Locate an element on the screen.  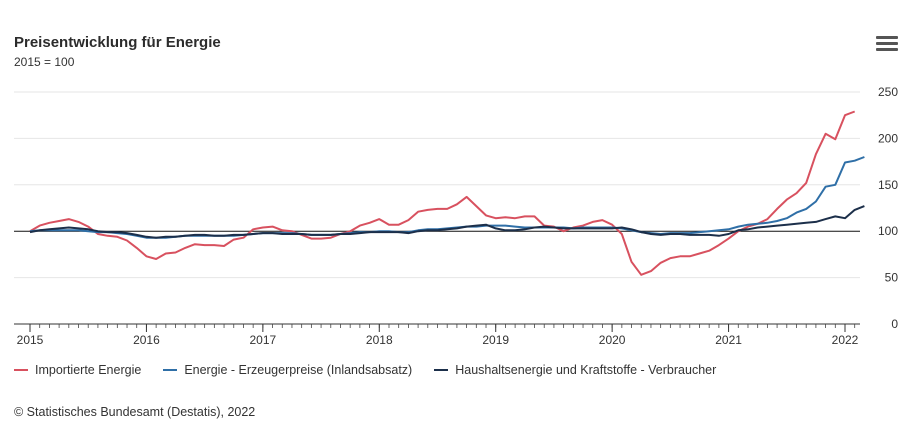
y-tick-label: 0 is located at coordinates (894, 324).